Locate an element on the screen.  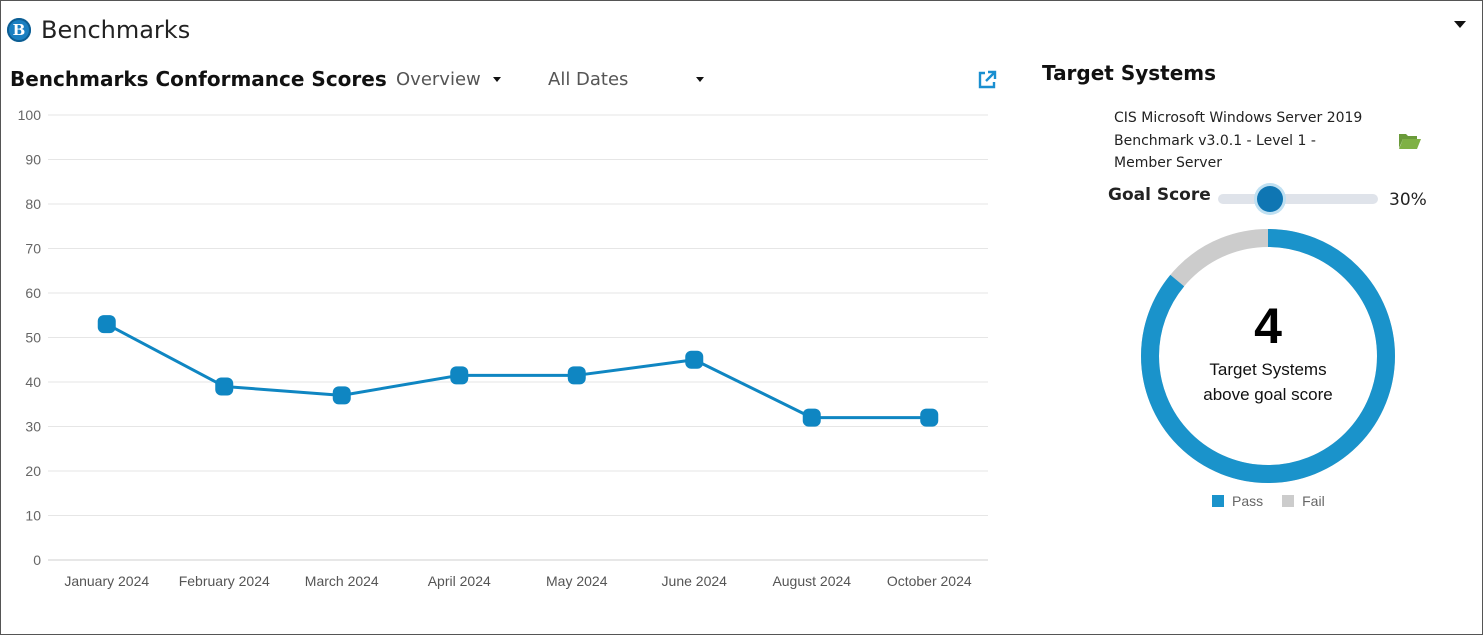
donut-legend: Pass Fail is located at coordinates (1268, 501).